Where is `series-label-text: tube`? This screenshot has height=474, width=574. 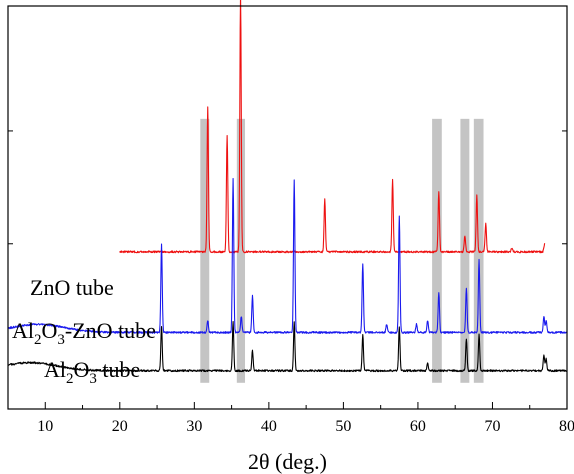
series-label-text: tube is located at coordinates (118, 369).